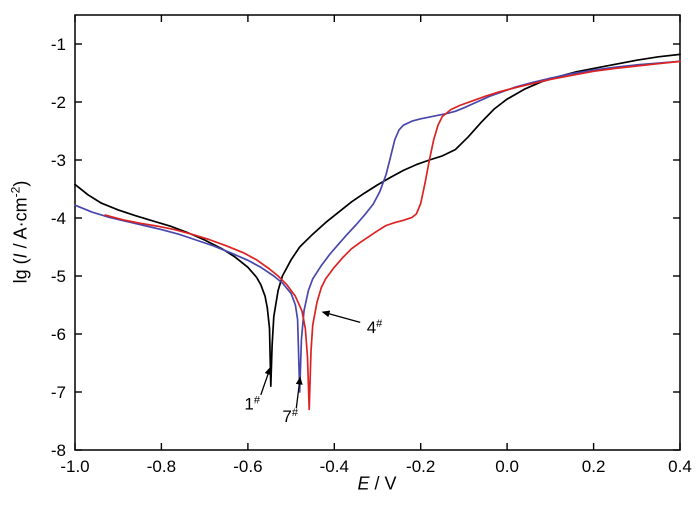 This screenshot has height=512, width=700. I want to click on x-tick-label: 0.0, so click(507, 466).